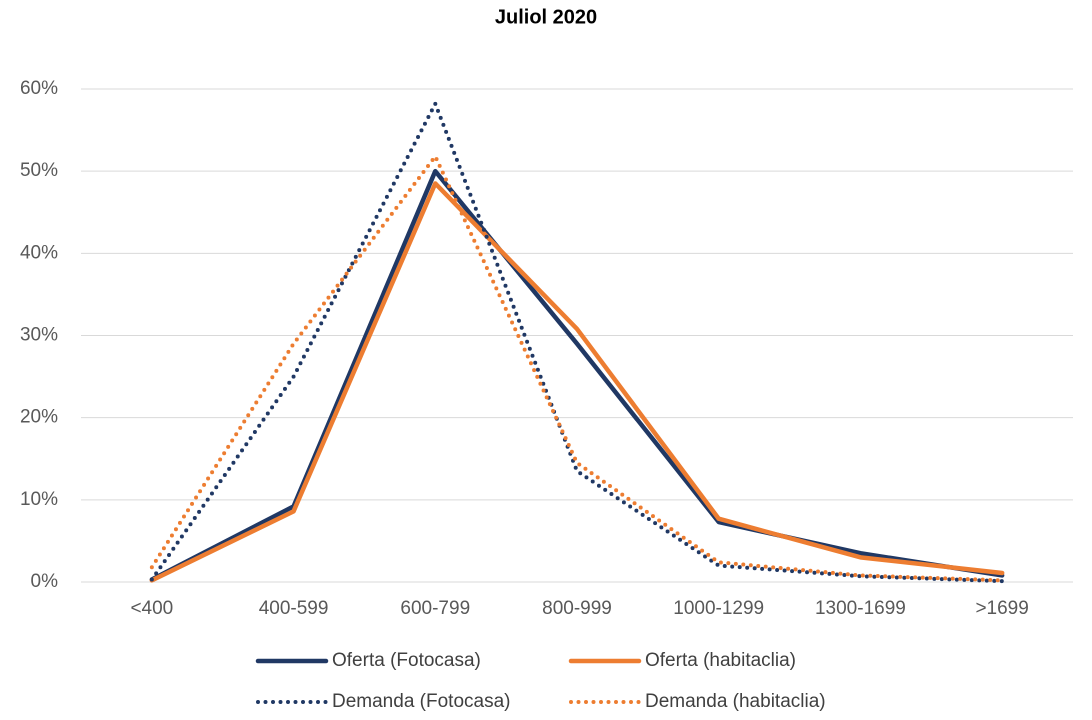 This screenshot has height=720, width=1092. What do you see at coordinates (39, 88) in the screenshot?
I see `y-tick-label: 60%` at bounding box center [39, 88].